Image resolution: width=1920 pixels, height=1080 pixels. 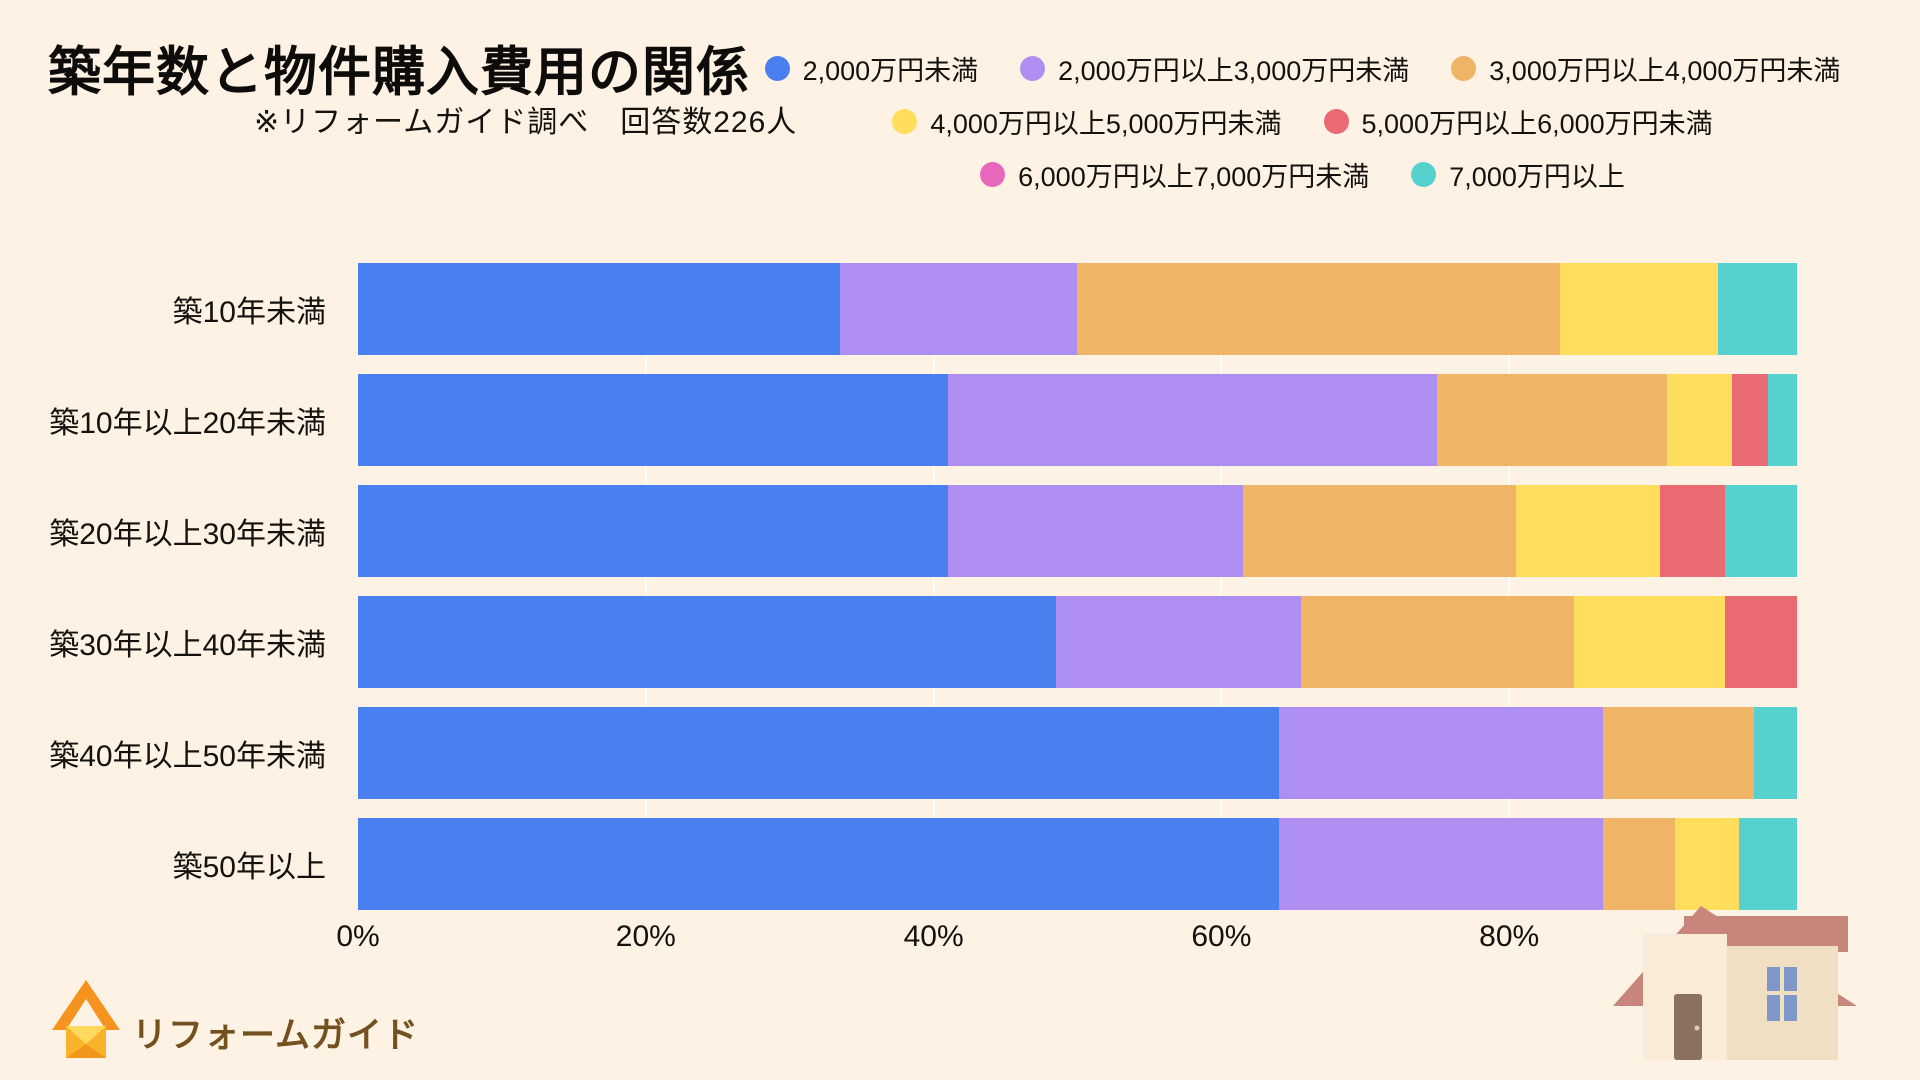 What do you see at coordinates (1509, 936) in the screenshot?
I see `x-tick-label: 80%` at bounding box center [1509, 936].